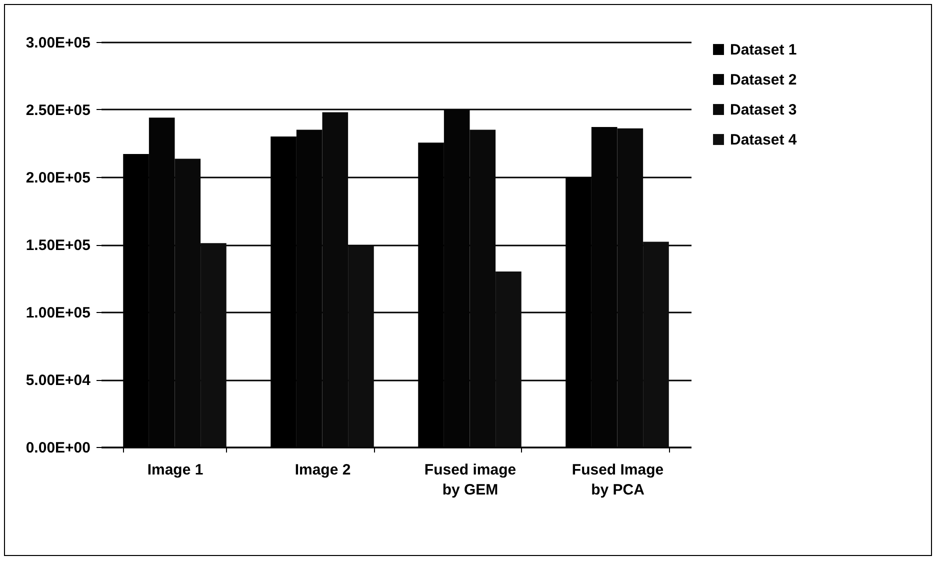  Describe the element at coordinates (58, 178) in the screenshot. I see `y-tick-label: 2.00E+05` at that location.